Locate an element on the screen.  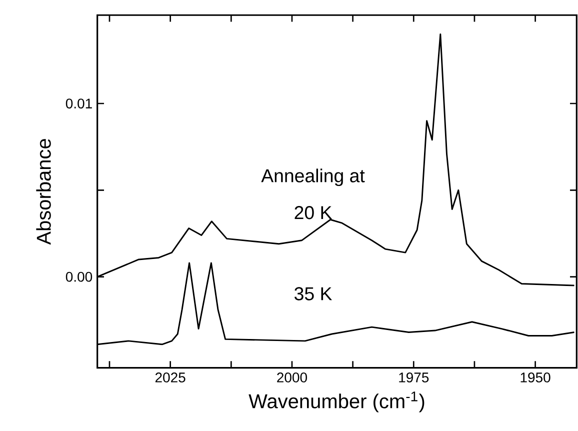
x-tick-label: 1975 is located at coordinates (414, 377).